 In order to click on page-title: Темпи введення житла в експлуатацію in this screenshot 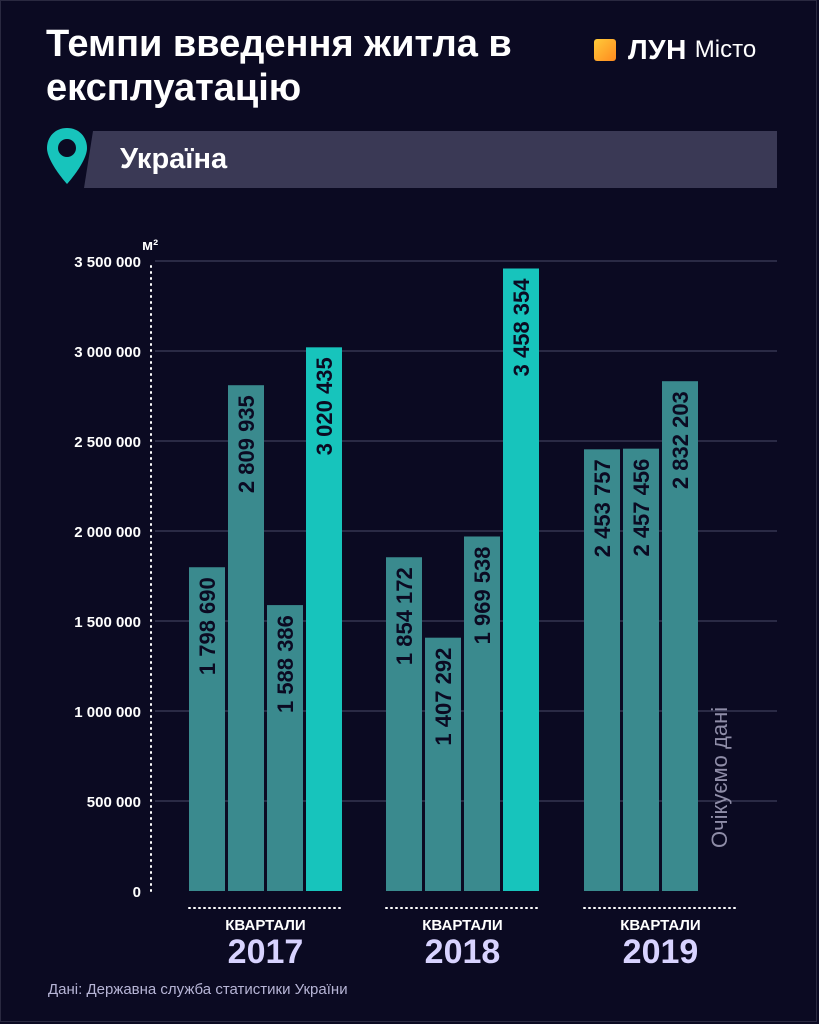, I will do `click(279, 66)`.